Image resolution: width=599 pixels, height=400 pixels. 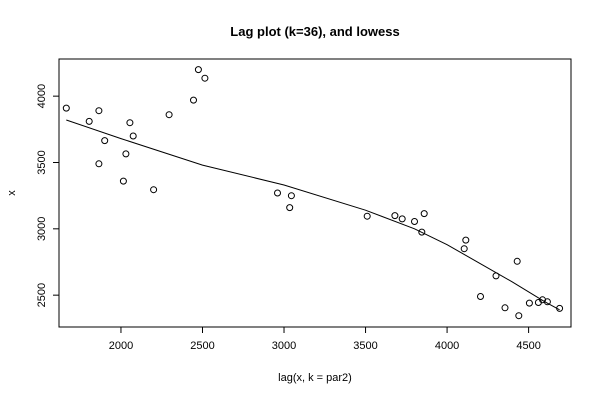 I want to click on x-tick-label: 3500, so click(x=365, y=346).